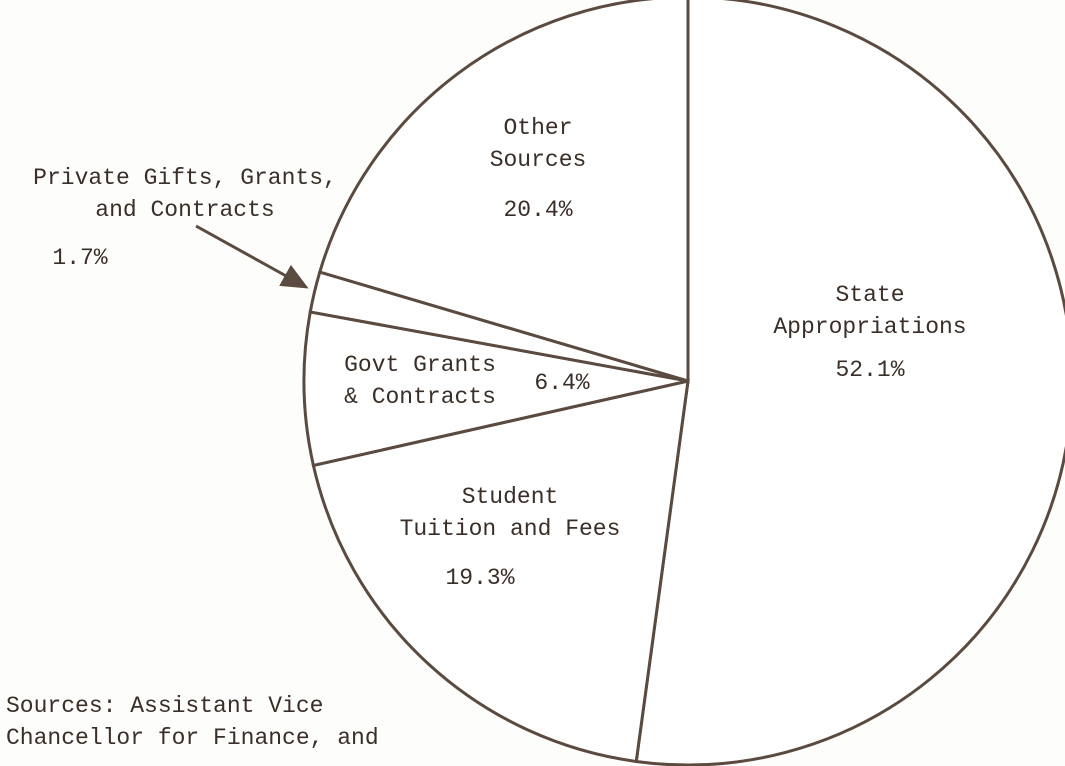  What do you see at coordinates (80, 258) in the screenshot?
I see `value-label: 1.7%` at bounding box center [80, 258].